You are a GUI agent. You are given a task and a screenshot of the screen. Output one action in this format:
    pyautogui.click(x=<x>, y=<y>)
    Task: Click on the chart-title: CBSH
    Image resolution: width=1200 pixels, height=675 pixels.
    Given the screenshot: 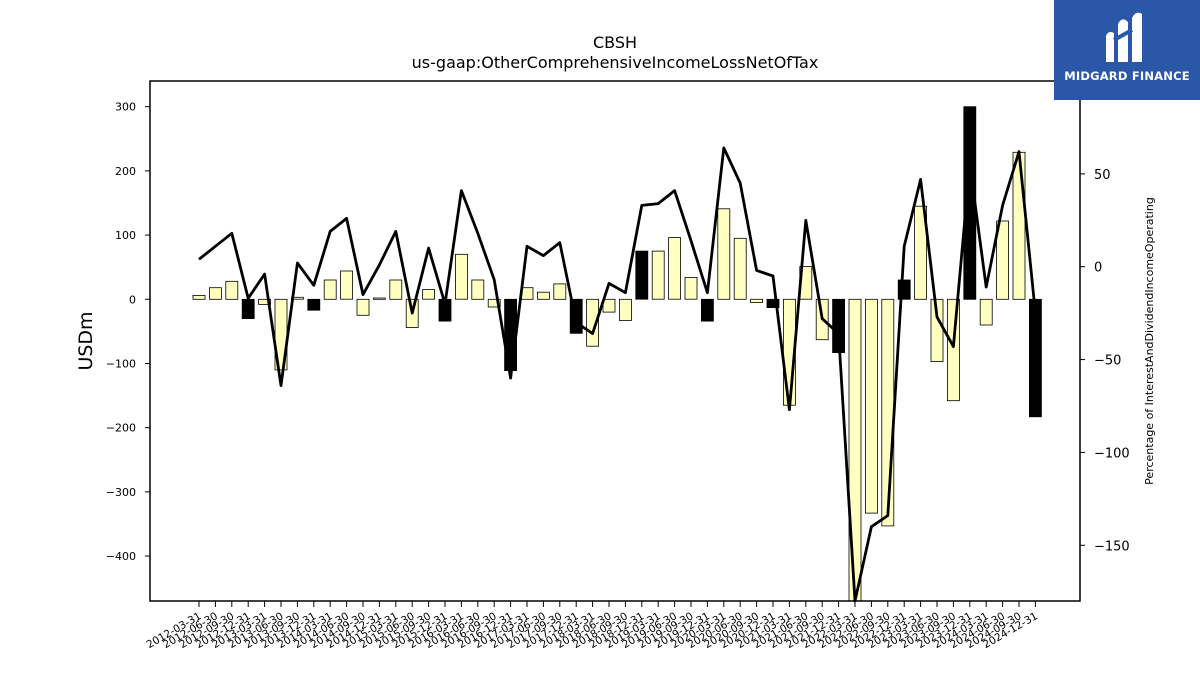 What is the action you would take?
    pyautogui.click(x=615, y=42)
    